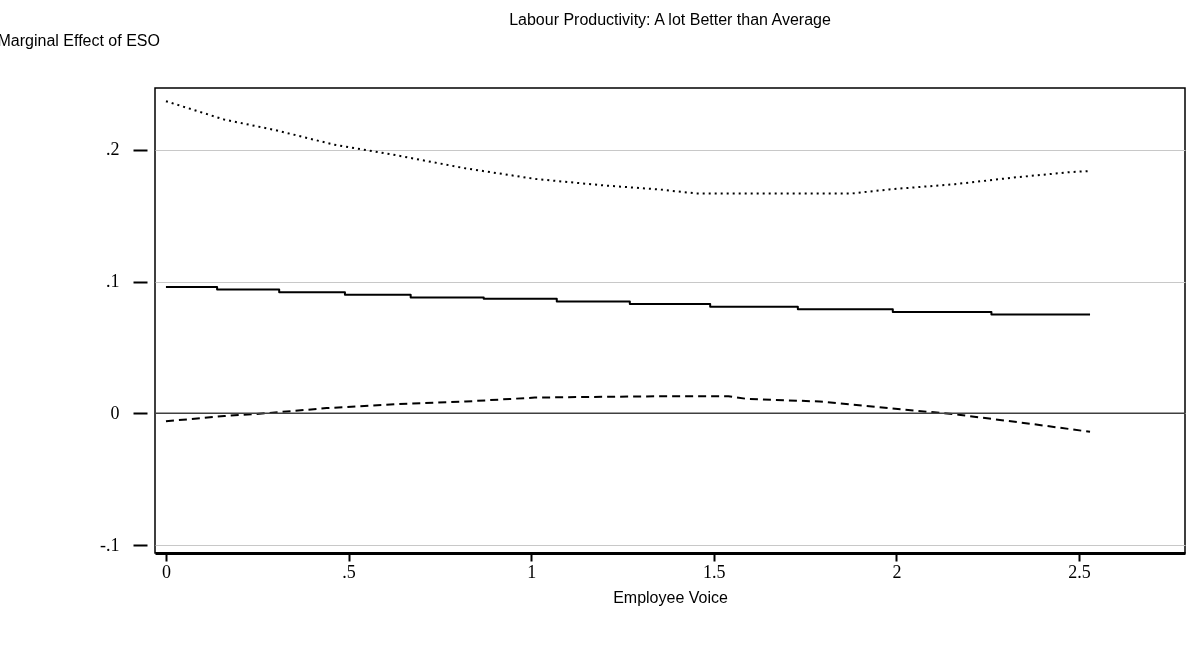 This screenshot has height=650, width=1201. What do you see at coordinates (670, 597) in the screenshot?
I see `x-axis-title: Employee Voice` at bounding box center [670, 597].